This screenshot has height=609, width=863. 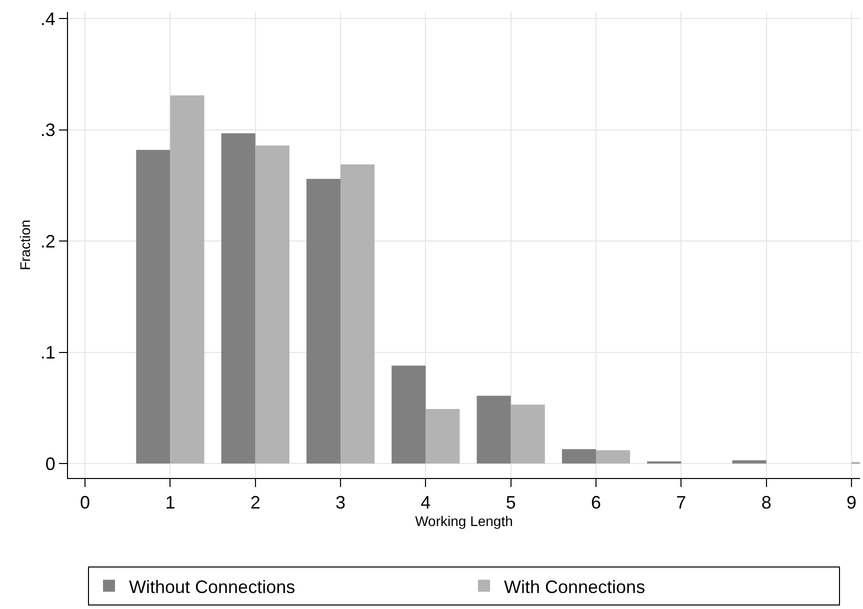 What do you see at coordinates (596, 502) in the screenshot?
I see `x-tick-label: 6` at bounding box center [596, 502].